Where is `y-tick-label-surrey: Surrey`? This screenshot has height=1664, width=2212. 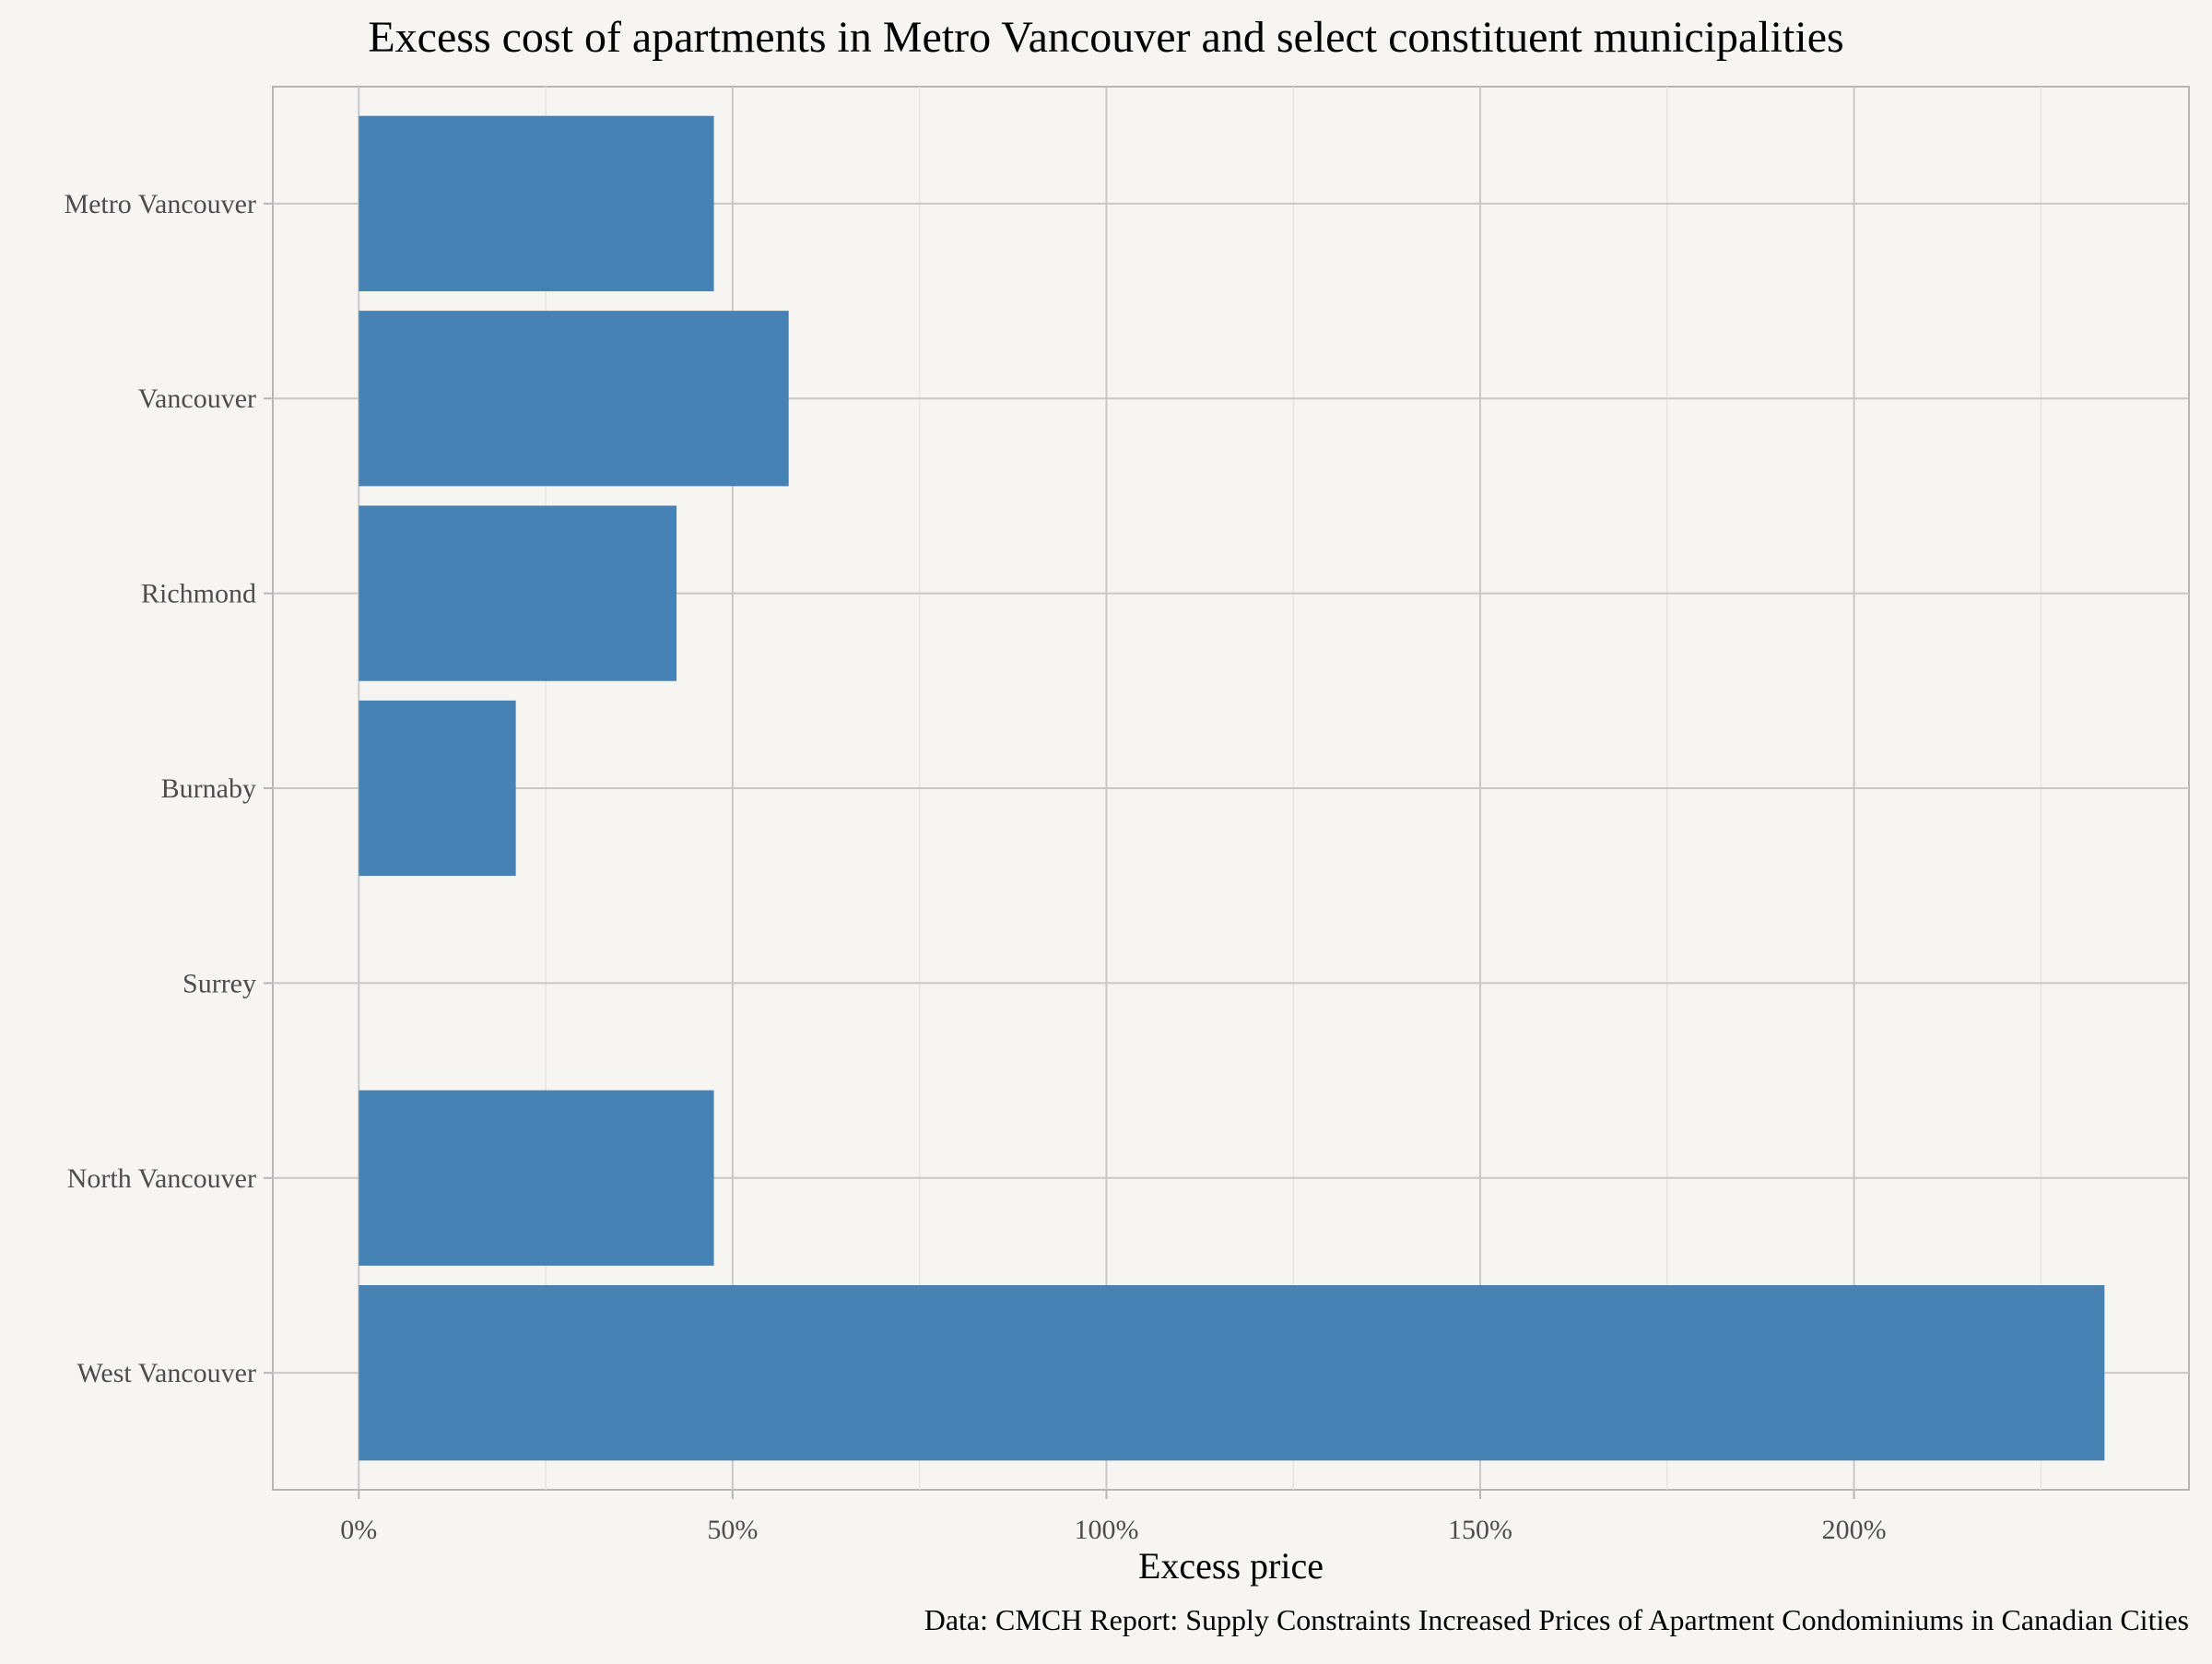 y-tick-label-surrey: Surrey is located at coordinates (219, 983).